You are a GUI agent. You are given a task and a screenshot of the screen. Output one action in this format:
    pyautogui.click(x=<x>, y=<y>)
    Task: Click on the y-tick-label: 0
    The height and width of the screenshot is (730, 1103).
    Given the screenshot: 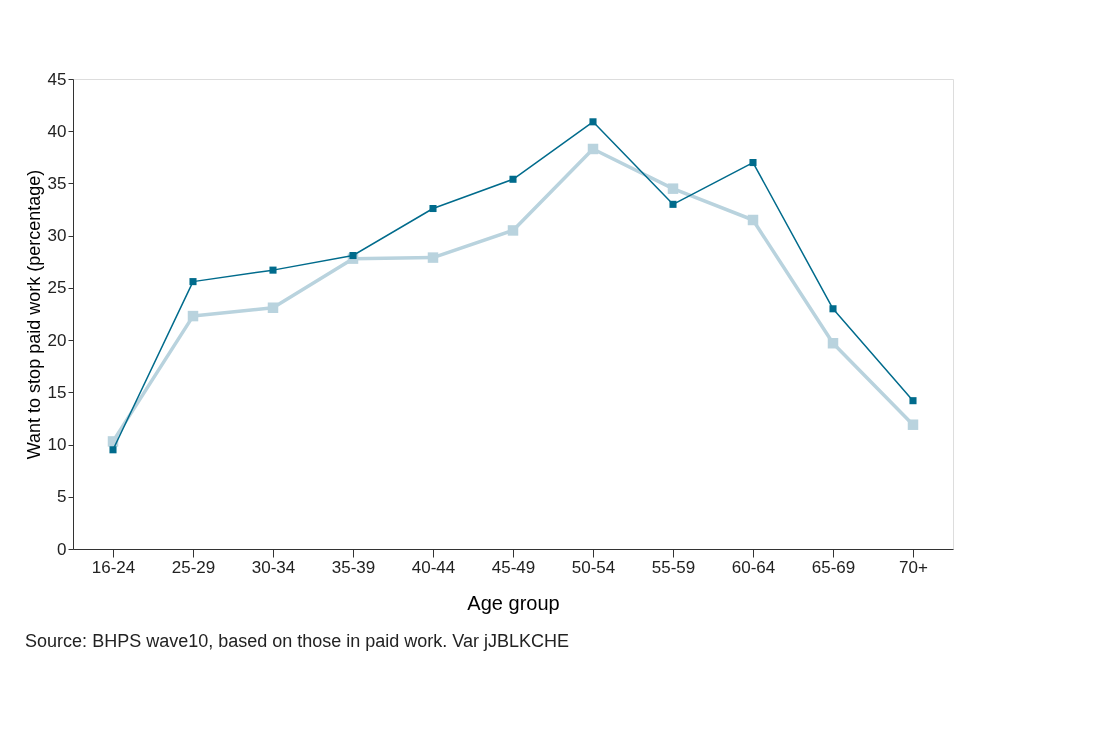 What is the action you would take?
    pyautogui.click(x=62, y=549)
    